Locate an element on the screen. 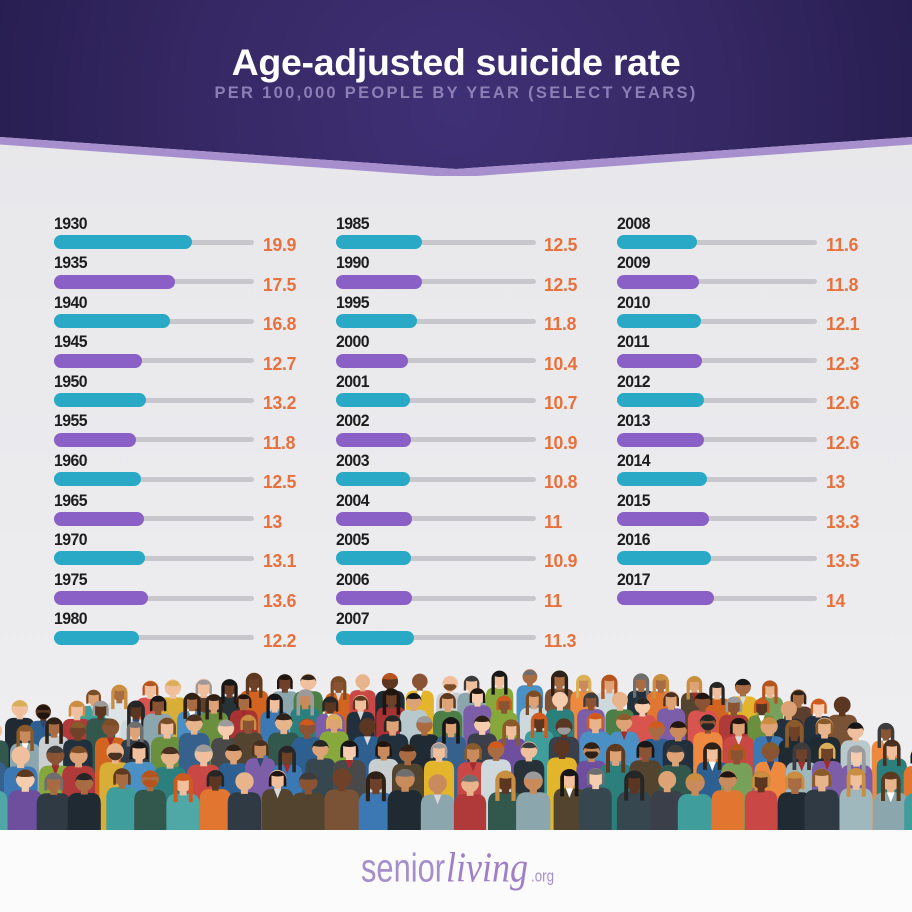  svg-text: living is located at coordinates (487, 869).